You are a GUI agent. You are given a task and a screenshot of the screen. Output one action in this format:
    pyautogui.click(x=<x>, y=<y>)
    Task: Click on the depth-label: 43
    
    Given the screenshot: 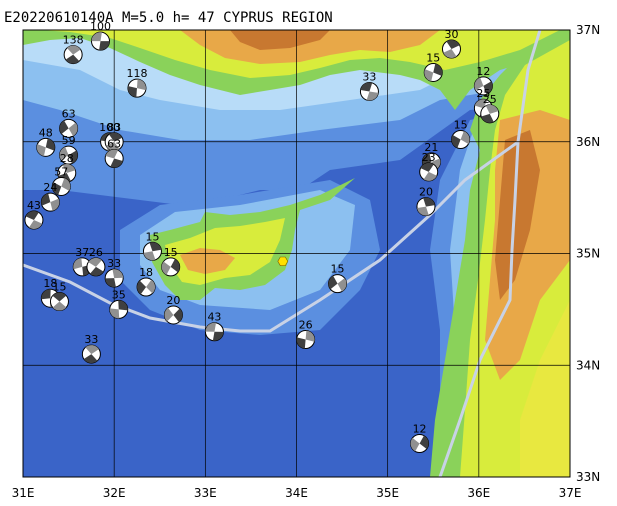 What is the action you would take?
    pyautogui.click(x=214, y=317)
    